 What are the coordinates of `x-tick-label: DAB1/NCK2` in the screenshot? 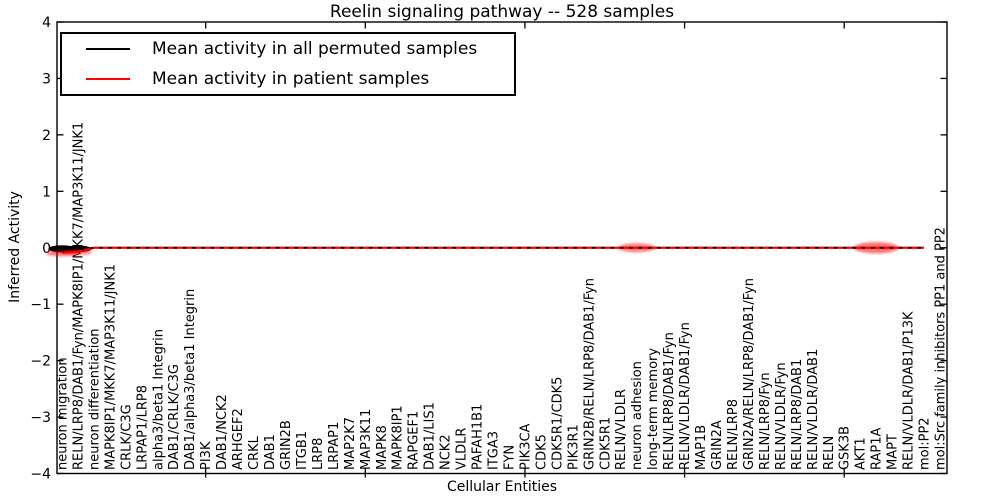 It's located at (222, 432).